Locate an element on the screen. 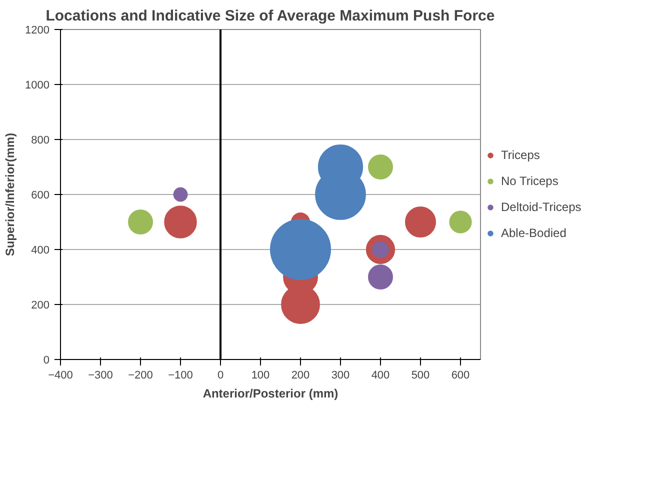 The height and width of the screenshot is (483, 667). y-tick-label: 0 is located at coordinates (46, 360).